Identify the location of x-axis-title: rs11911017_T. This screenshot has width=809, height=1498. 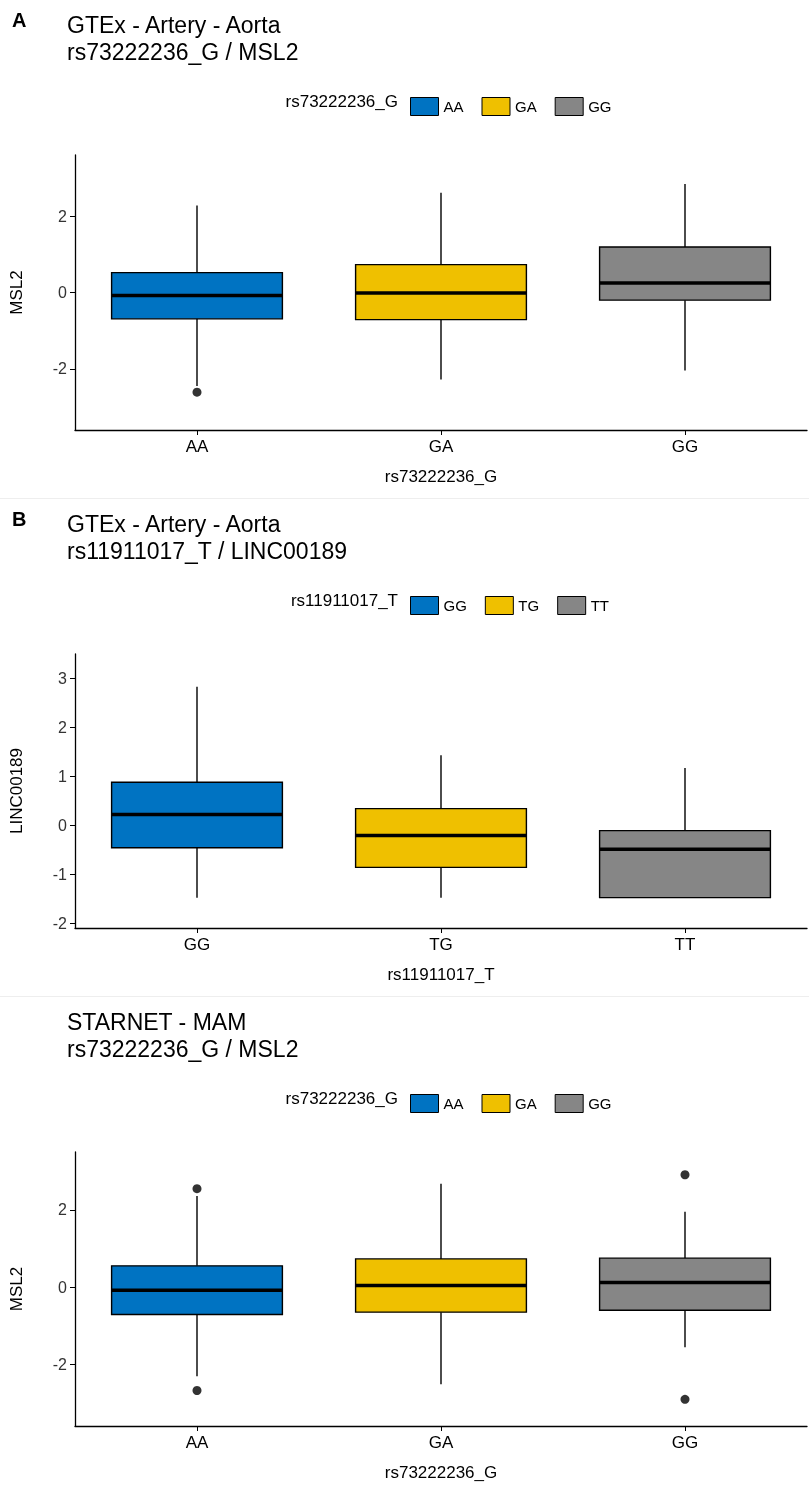
(441, 974).